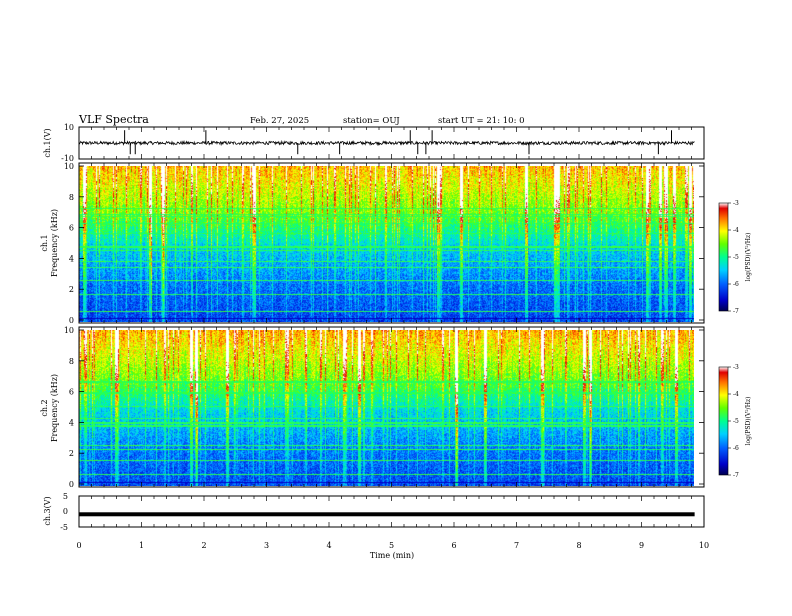  I want to click on panel-ch3-waveform: 5 0 -5 ch.3(V), so click(374, 512).